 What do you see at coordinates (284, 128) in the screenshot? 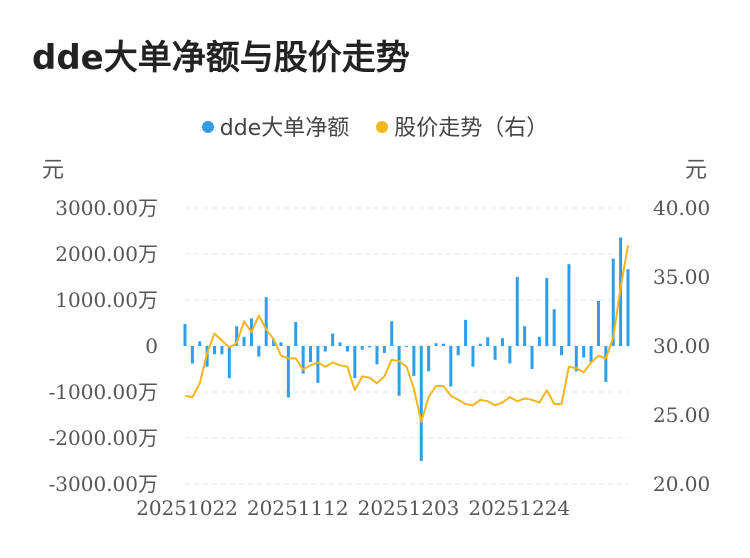
I see `legend-label-bar: dde大单净额` at bounding box center [284, 128].